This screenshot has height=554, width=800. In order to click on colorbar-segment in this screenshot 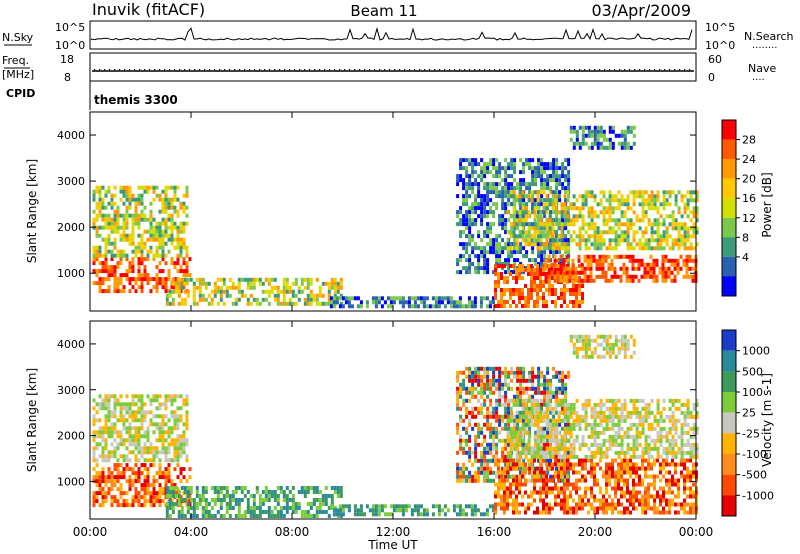, I will do `click(729, 266)`.